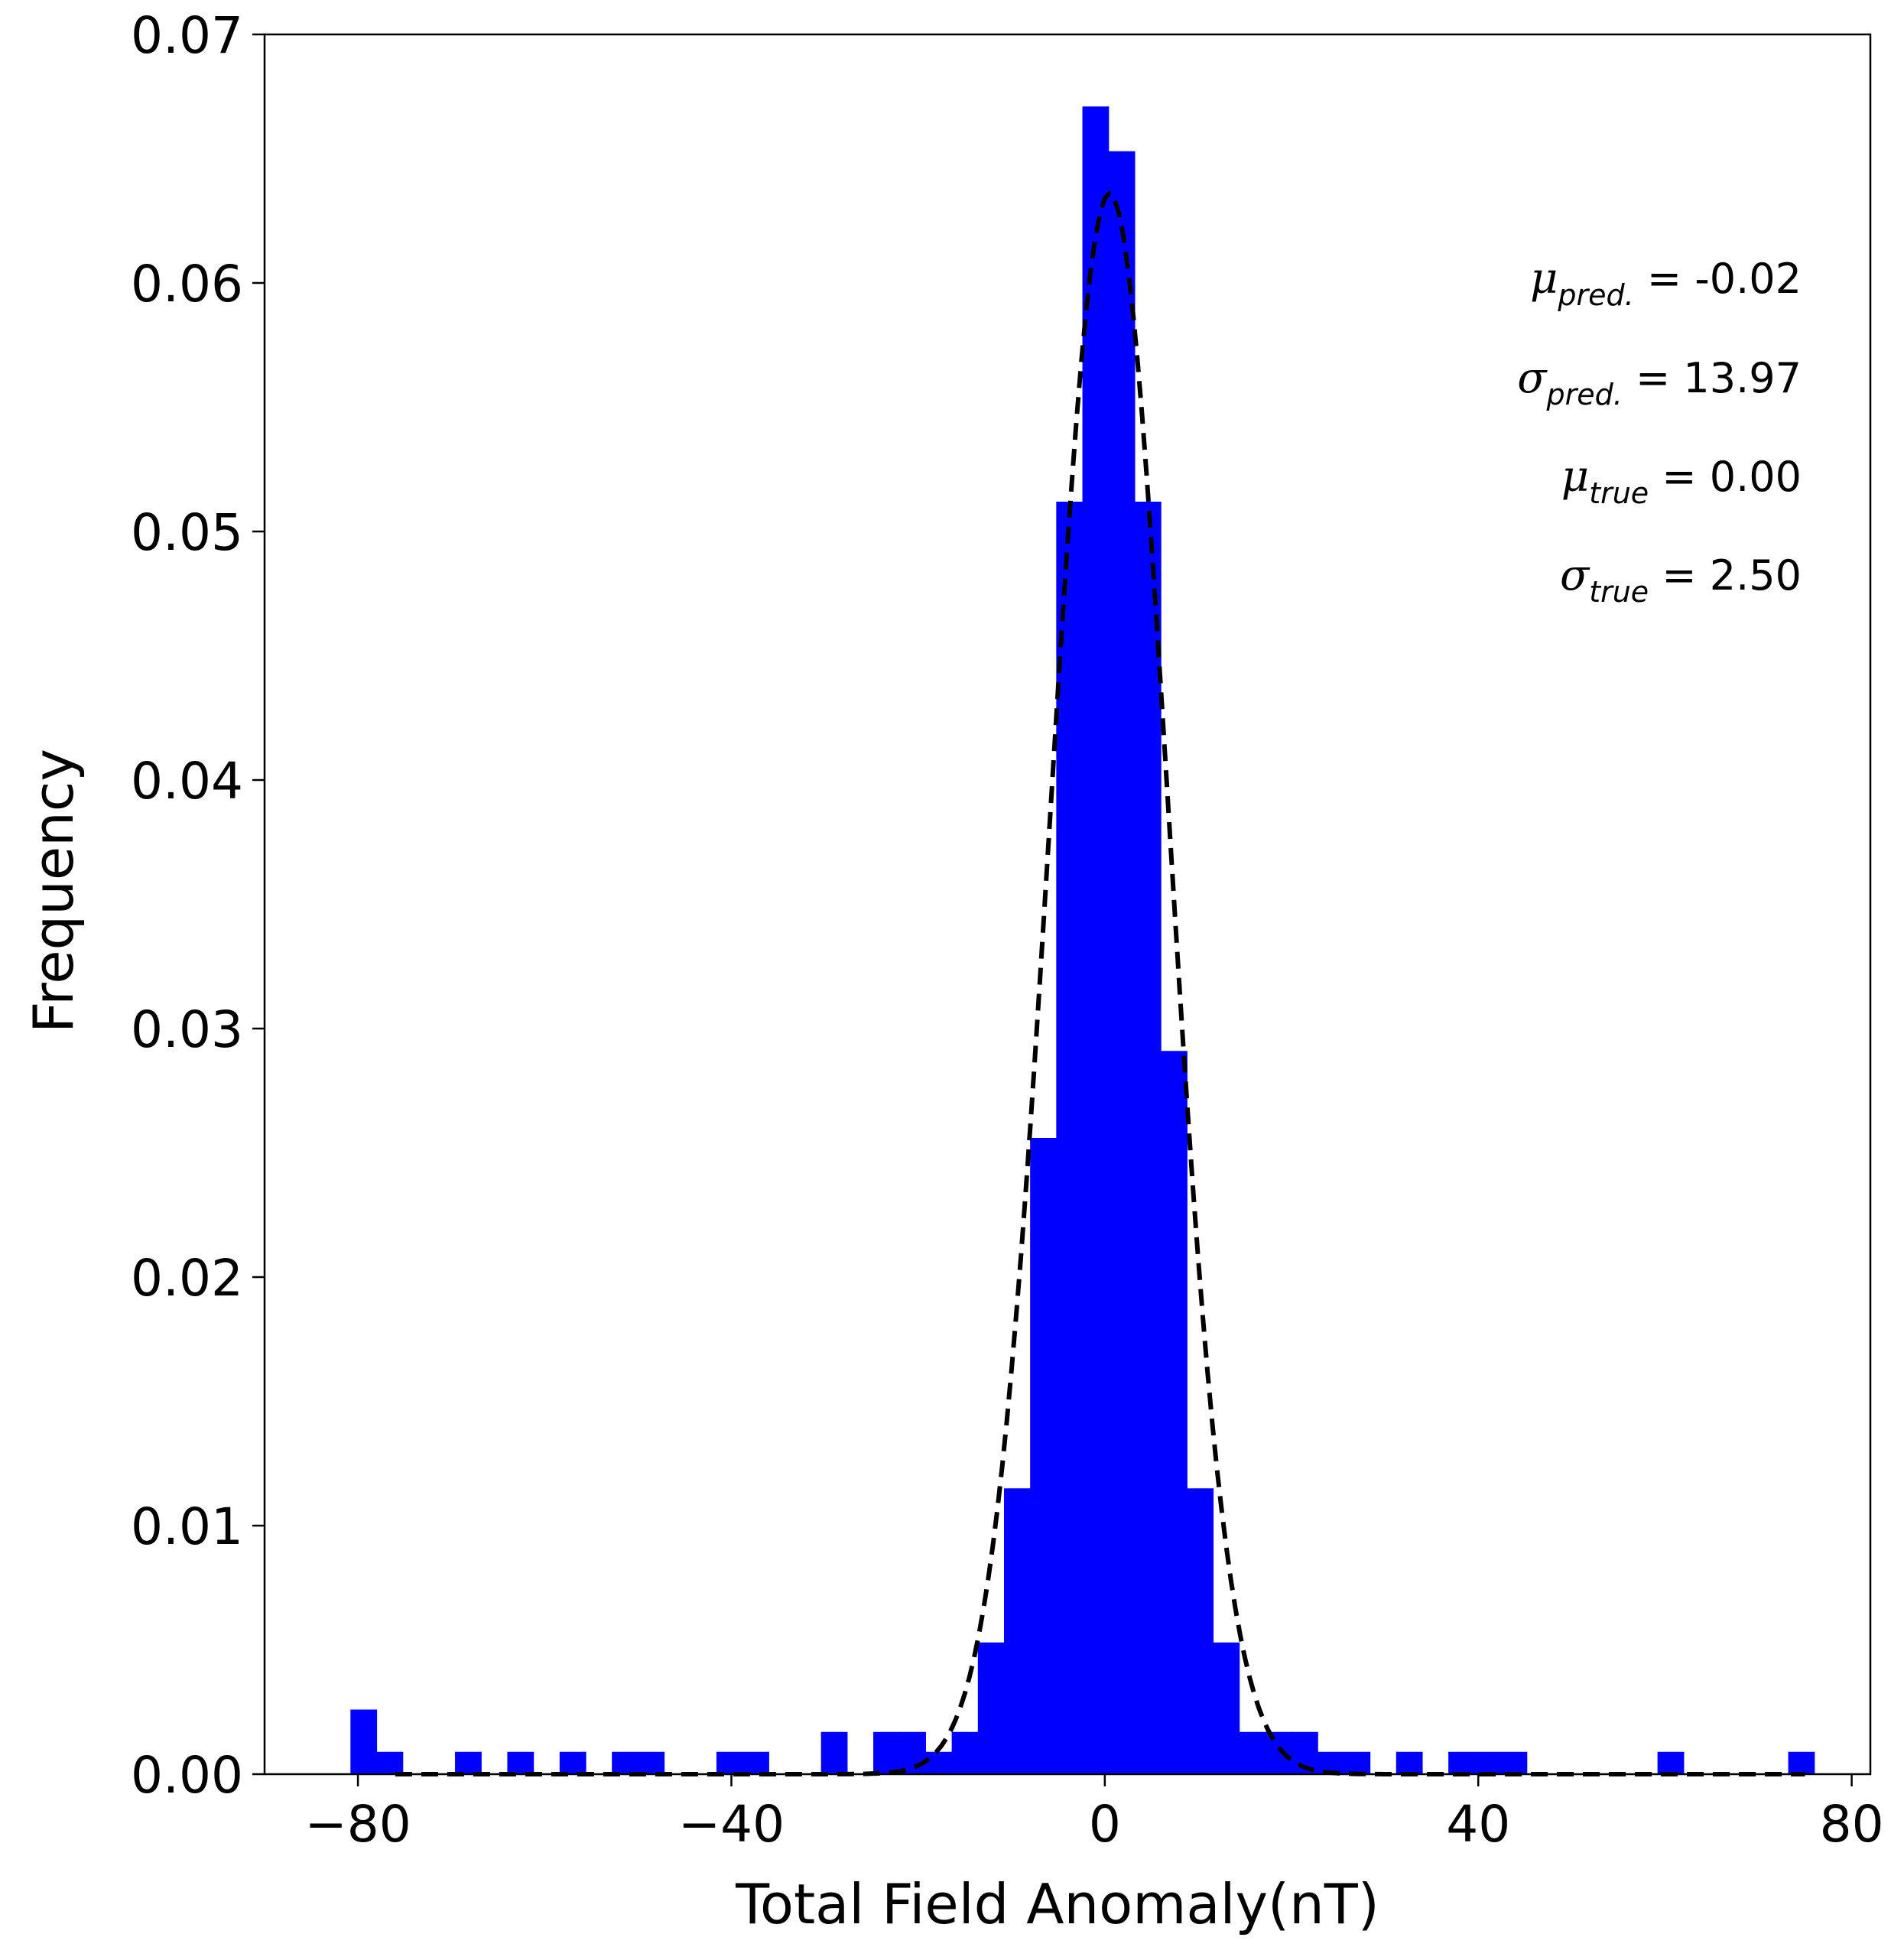 The height and width of the screenshot is (1947, 1904). What do you see at coordinates (187, 1776) in the screenshot?
I see `y-tick-label: 0.00` at bounding box center [187, 1776].